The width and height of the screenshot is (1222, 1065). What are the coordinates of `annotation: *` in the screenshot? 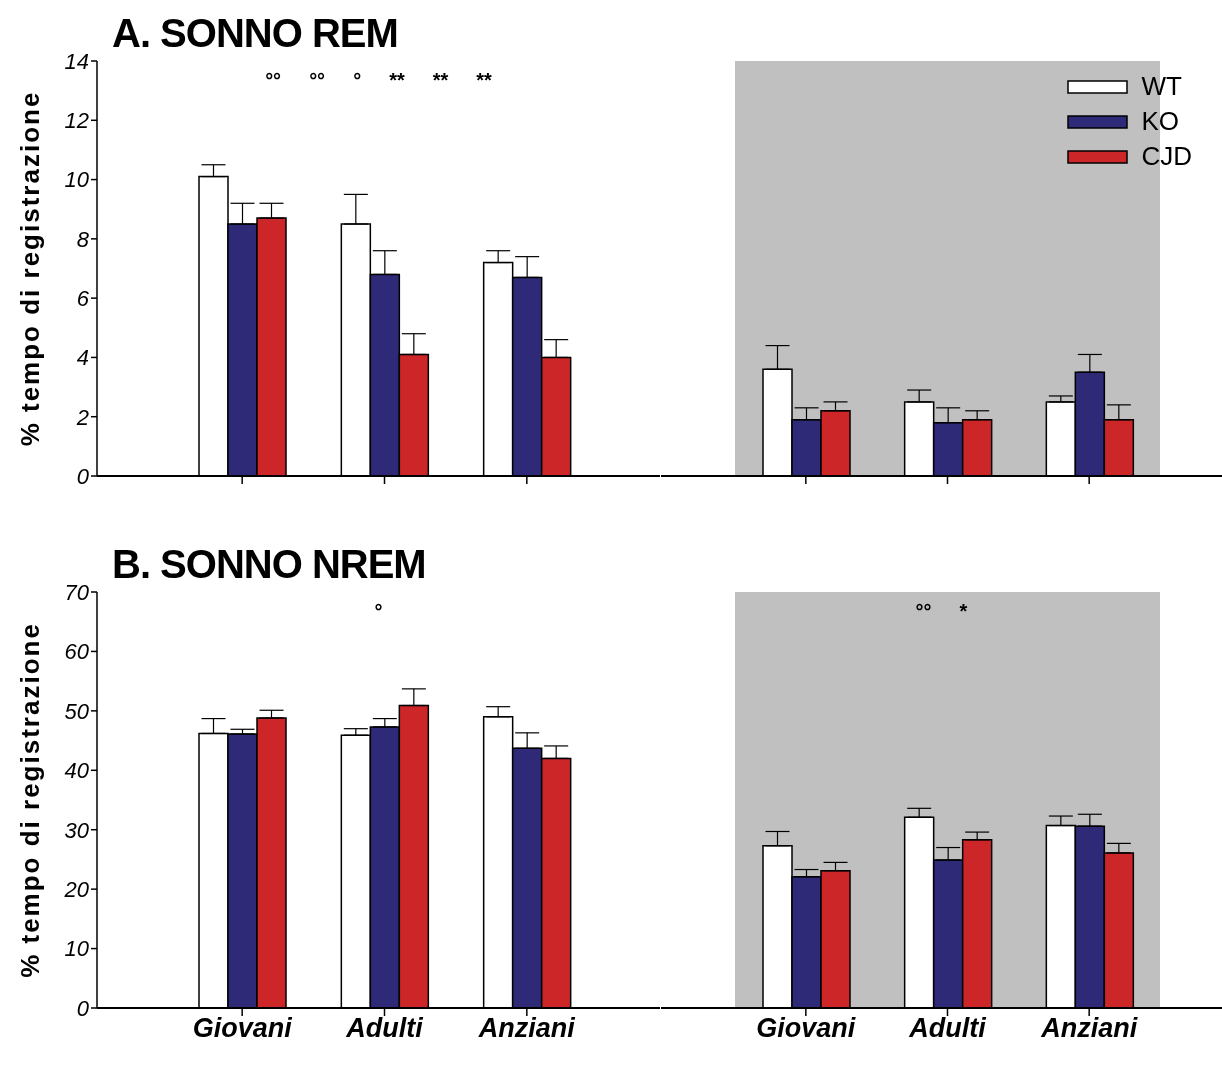 It's located at (963, 611).